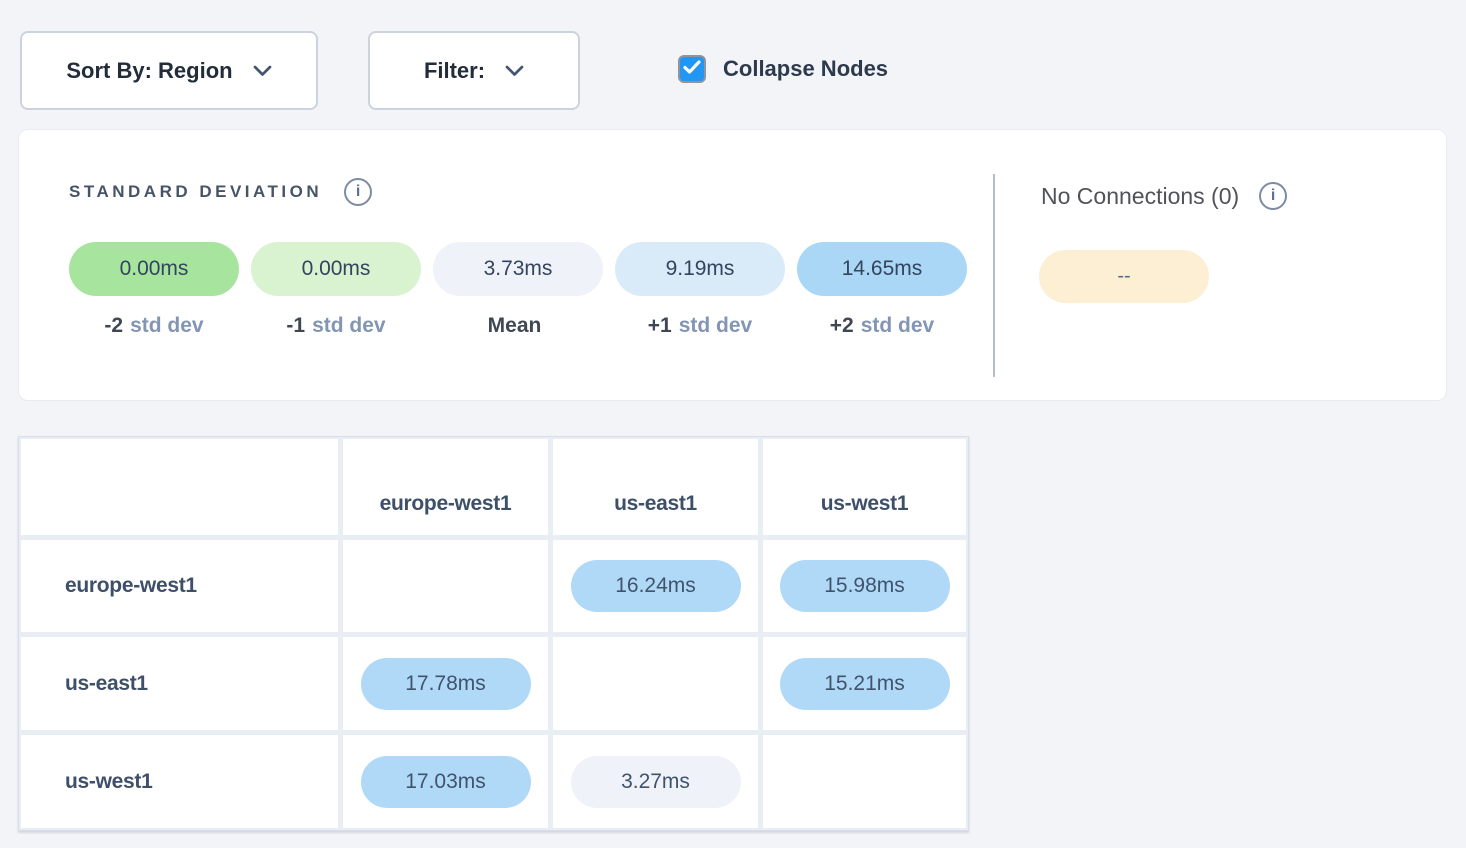 The width and height of the screenshot is (1466, 848). I want to click on latency-pill: 16.24ms, so click(655, 586).